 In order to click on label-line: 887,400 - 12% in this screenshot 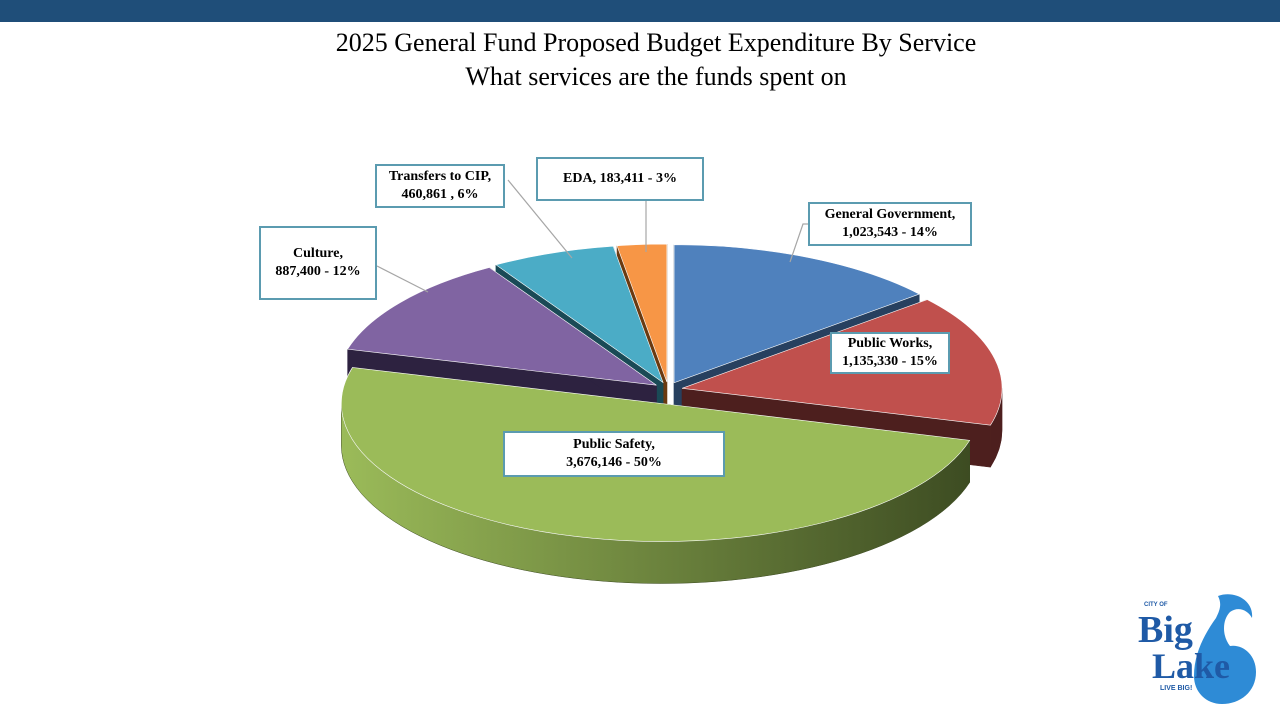, I will do `click(318, 271)`.